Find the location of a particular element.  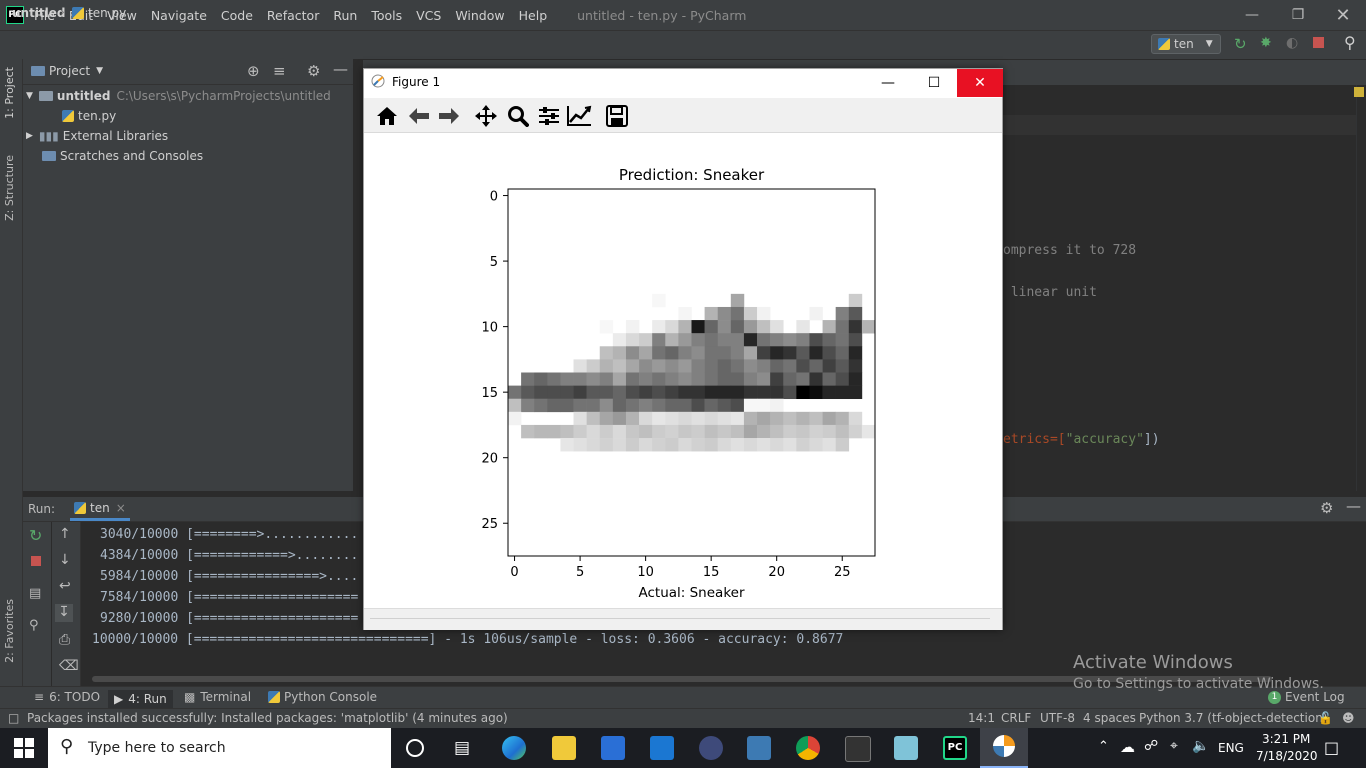

breadcrumb-file: ten.py is located at coordinates (99, 13).